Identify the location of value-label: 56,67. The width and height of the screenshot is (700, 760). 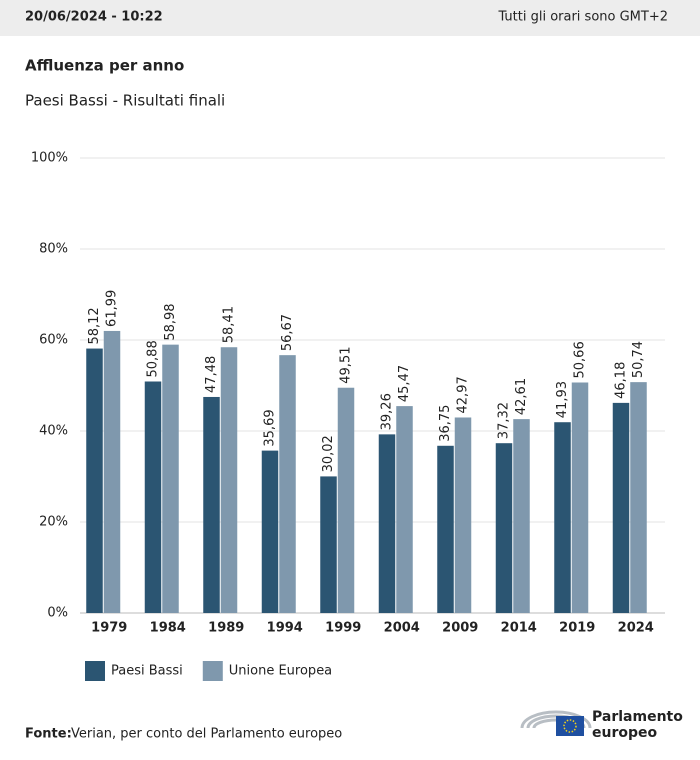
(287, 332).